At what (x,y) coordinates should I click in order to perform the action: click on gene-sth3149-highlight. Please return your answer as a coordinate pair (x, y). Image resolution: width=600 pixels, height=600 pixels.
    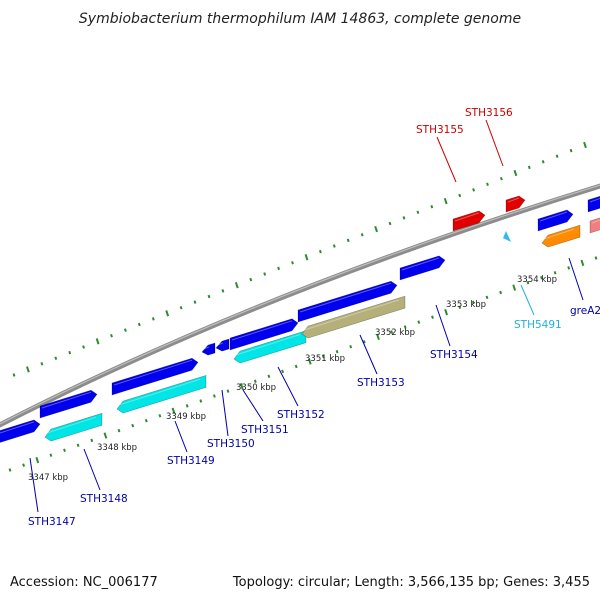
    Looking at the image, I should click on (153, 372).